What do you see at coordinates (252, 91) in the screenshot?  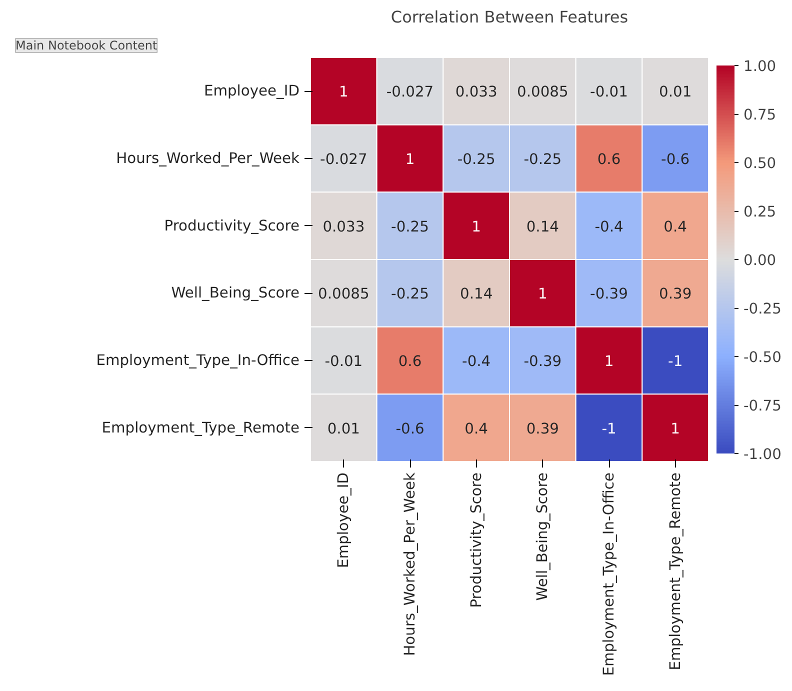 I see `y-tick-label: Employee_ID` at bounding box center [252, 91].